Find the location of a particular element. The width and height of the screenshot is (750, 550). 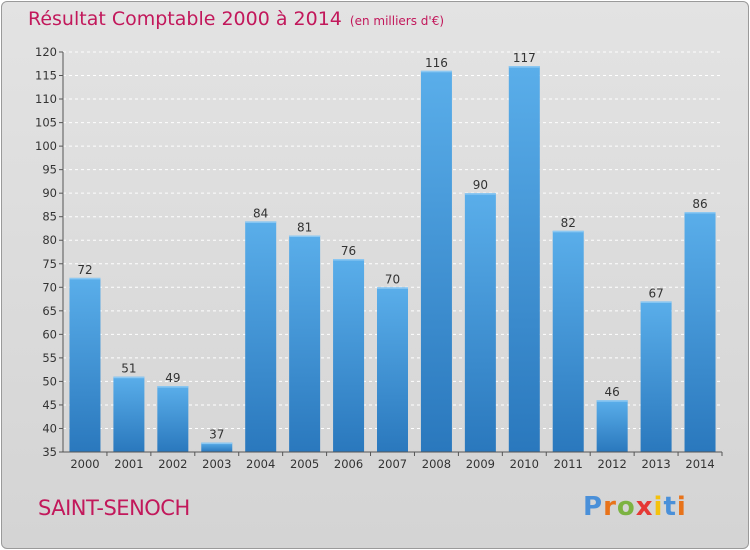

logo-letter: r is located at coordinates (610, 507).